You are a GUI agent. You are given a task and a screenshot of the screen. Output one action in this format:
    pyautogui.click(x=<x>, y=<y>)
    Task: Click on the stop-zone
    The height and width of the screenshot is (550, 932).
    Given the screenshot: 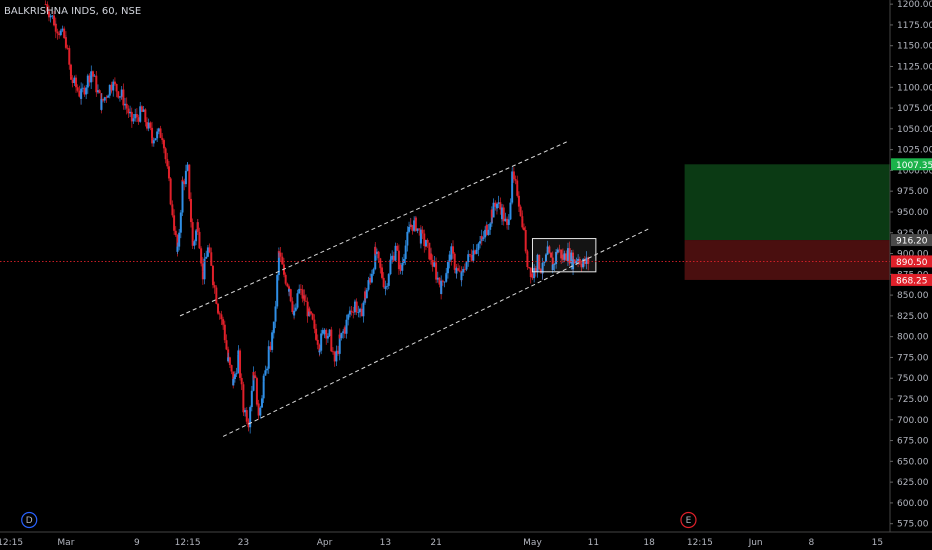 What is the action you would take?
    pyautogui.click(x=787, y=260)
    